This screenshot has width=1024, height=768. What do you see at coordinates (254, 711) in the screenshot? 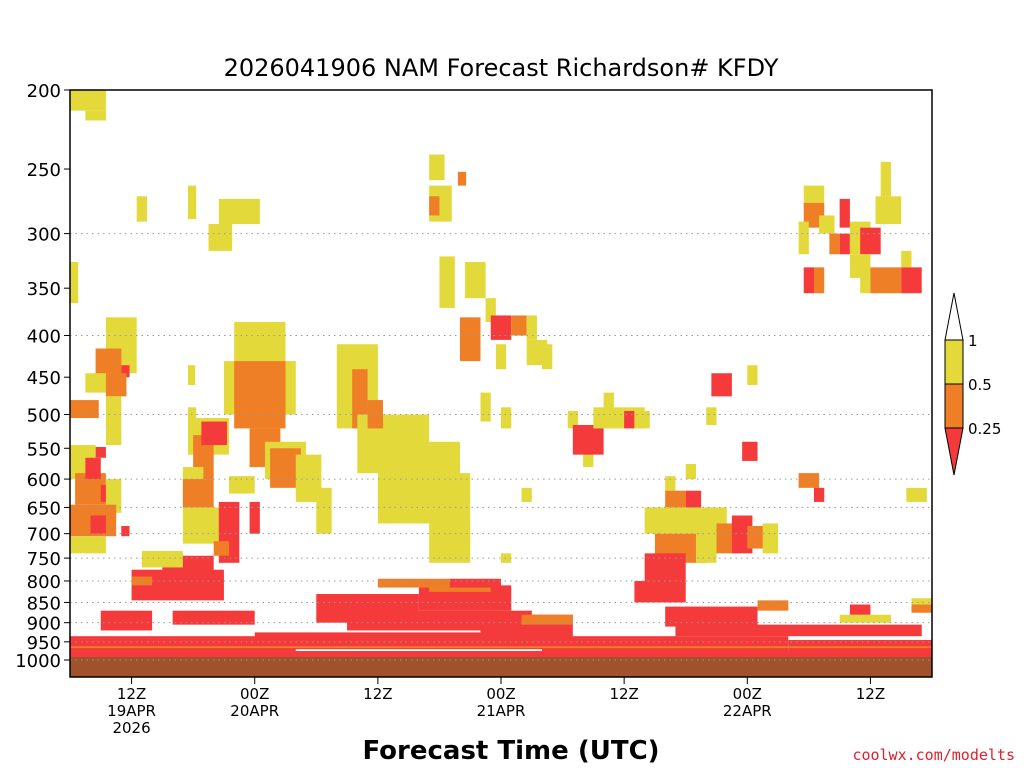
I see `x-tick-label: 20APR` at bounding box center [254, 711].